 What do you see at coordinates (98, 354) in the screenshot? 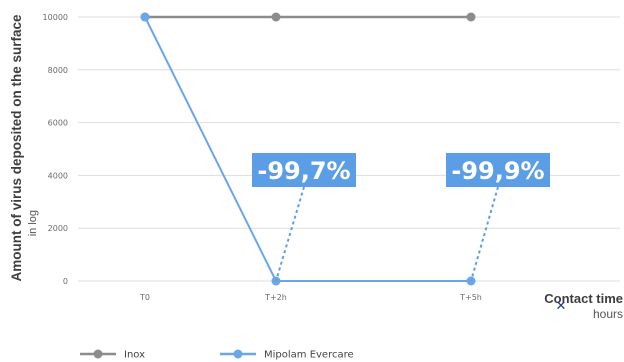
I see `legend-marker-inox` at bounding box center [98, 354].